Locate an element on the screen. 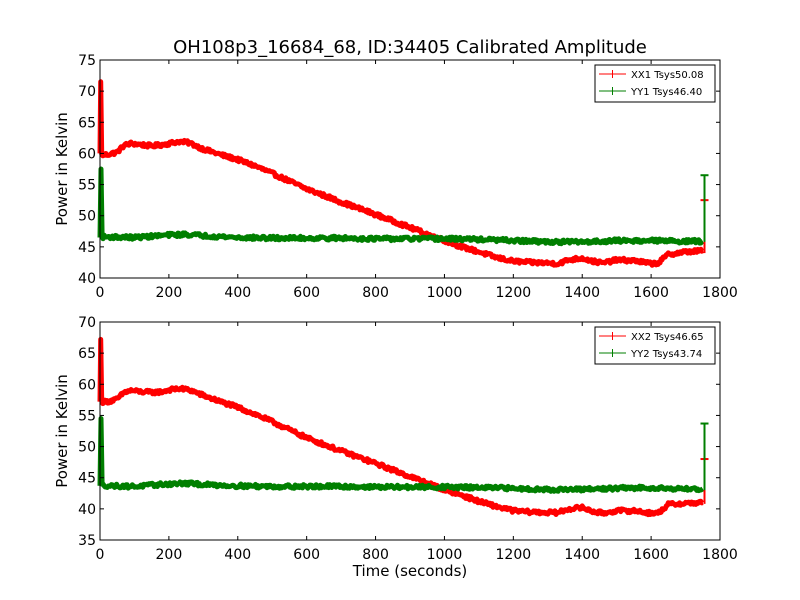 This screenshot has width=800, height=600. y-axis-label-bottom: Power in Kelvin is located at coordinates (62, 431).